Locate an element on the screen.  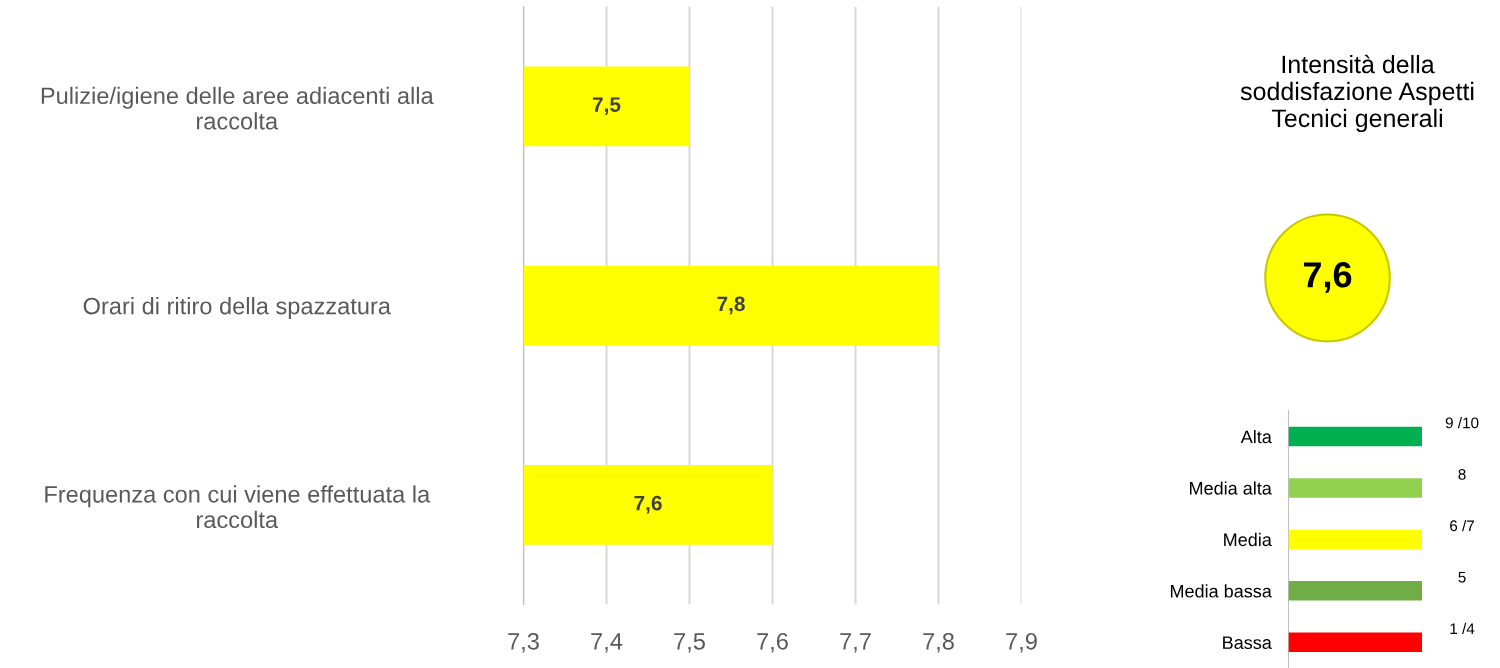
x-tick-label: 7,3 is located at coordinates (523, 642).